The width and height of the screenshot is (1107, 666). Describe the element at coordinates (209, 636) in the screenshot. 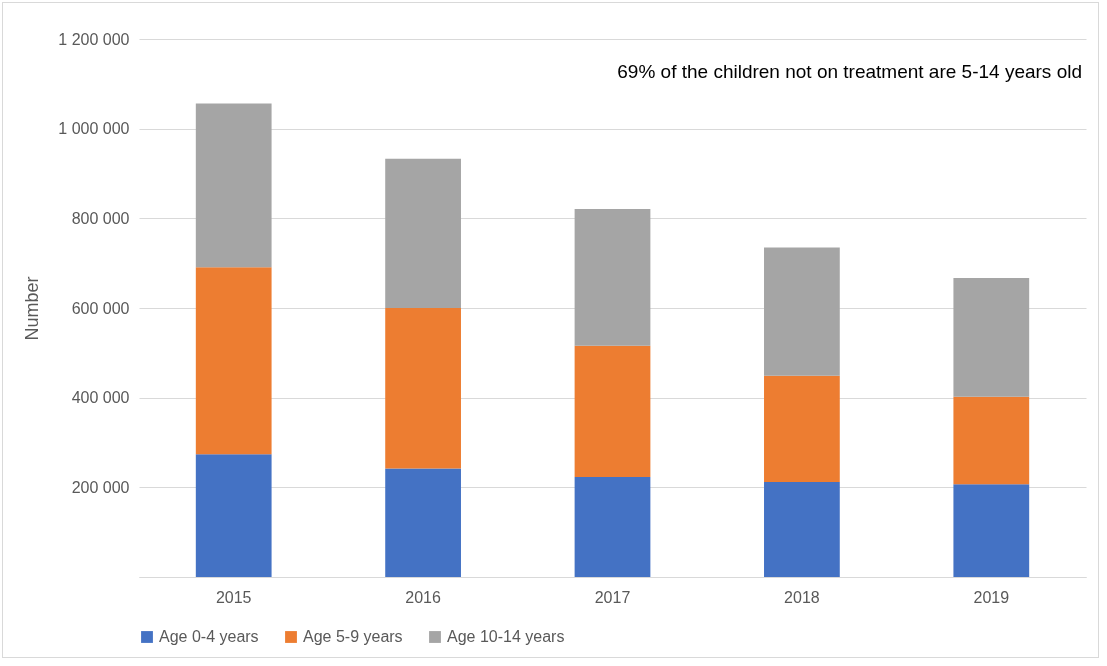

I see `legend-label: Age 0-4 years` at that location.